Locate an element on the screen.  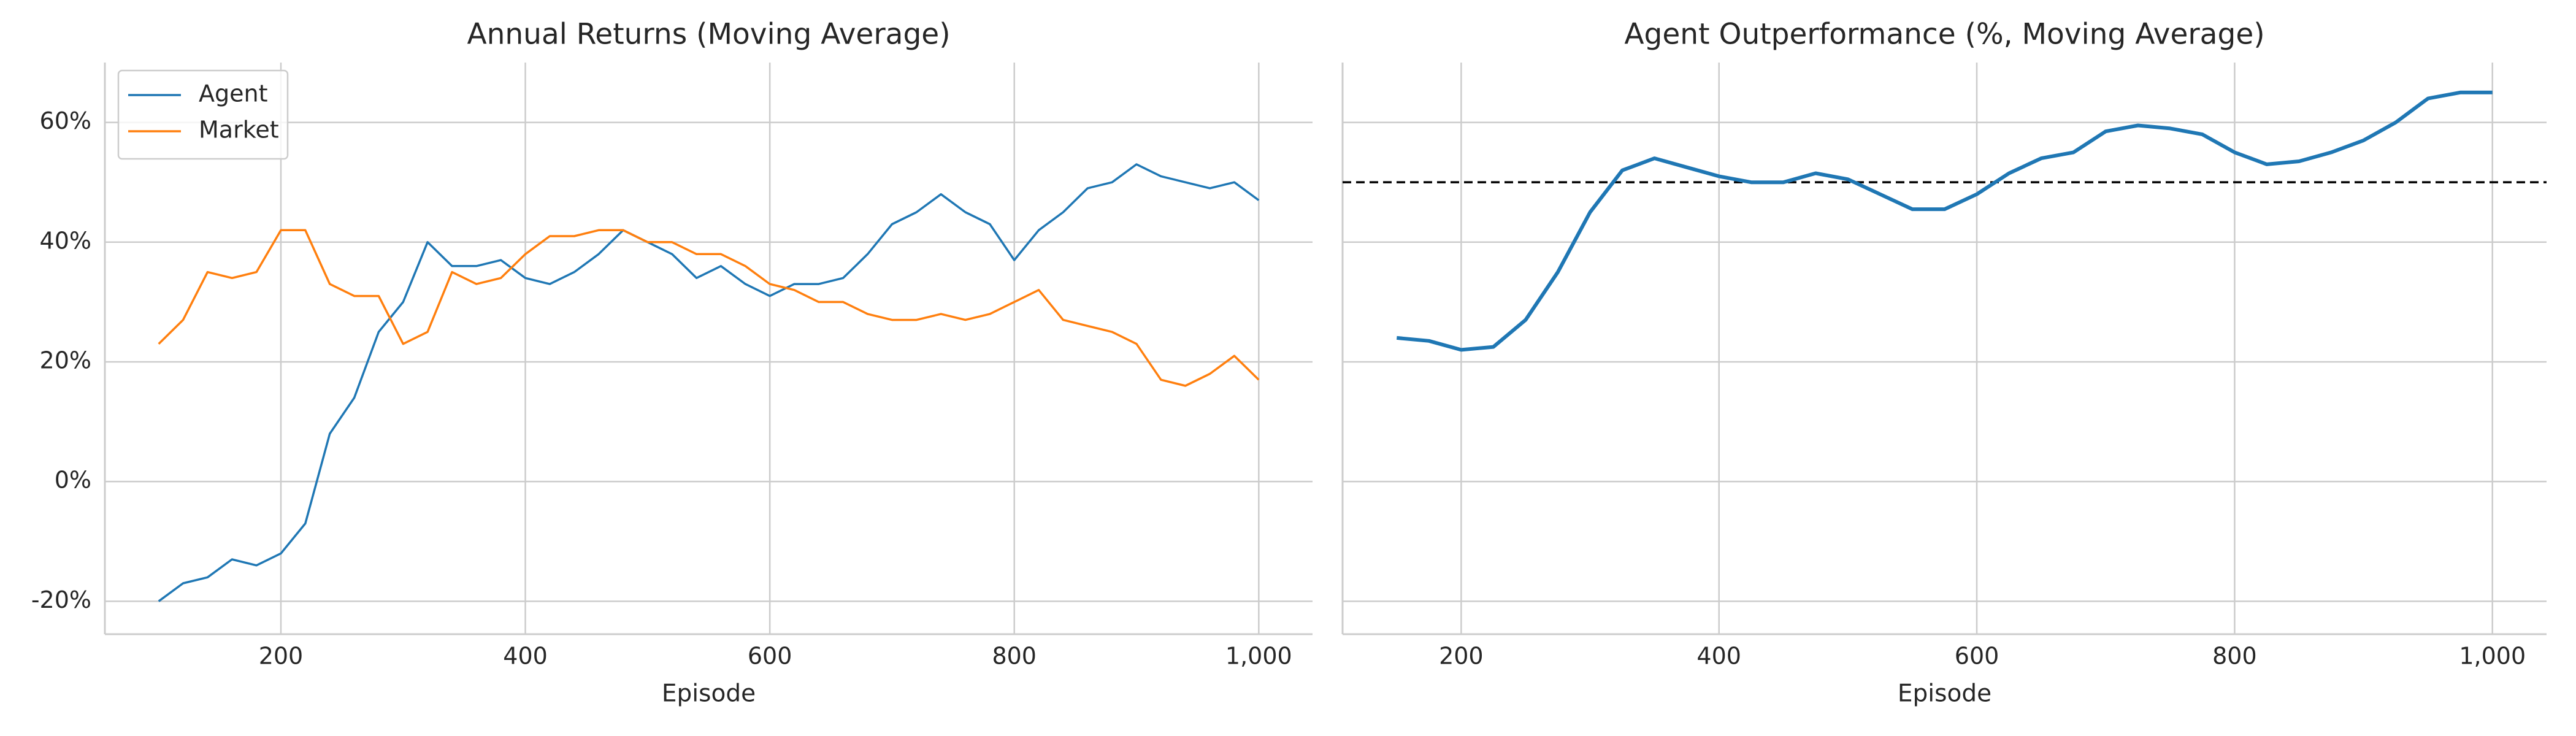
y-tick-label: 60% is located at coordinates (65, 120).